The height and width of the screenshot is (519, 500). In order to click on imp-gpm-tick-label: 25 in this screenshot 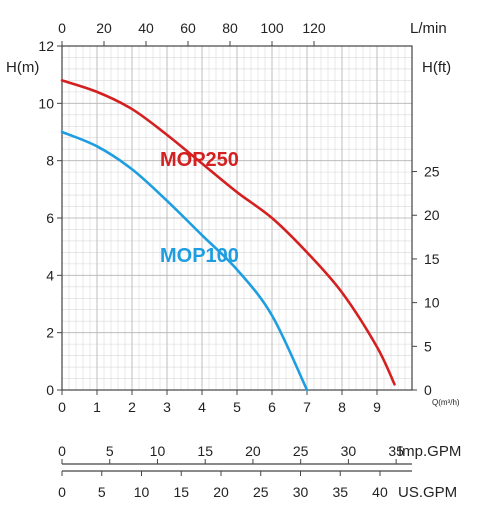, I will do `click(301, 451)`.